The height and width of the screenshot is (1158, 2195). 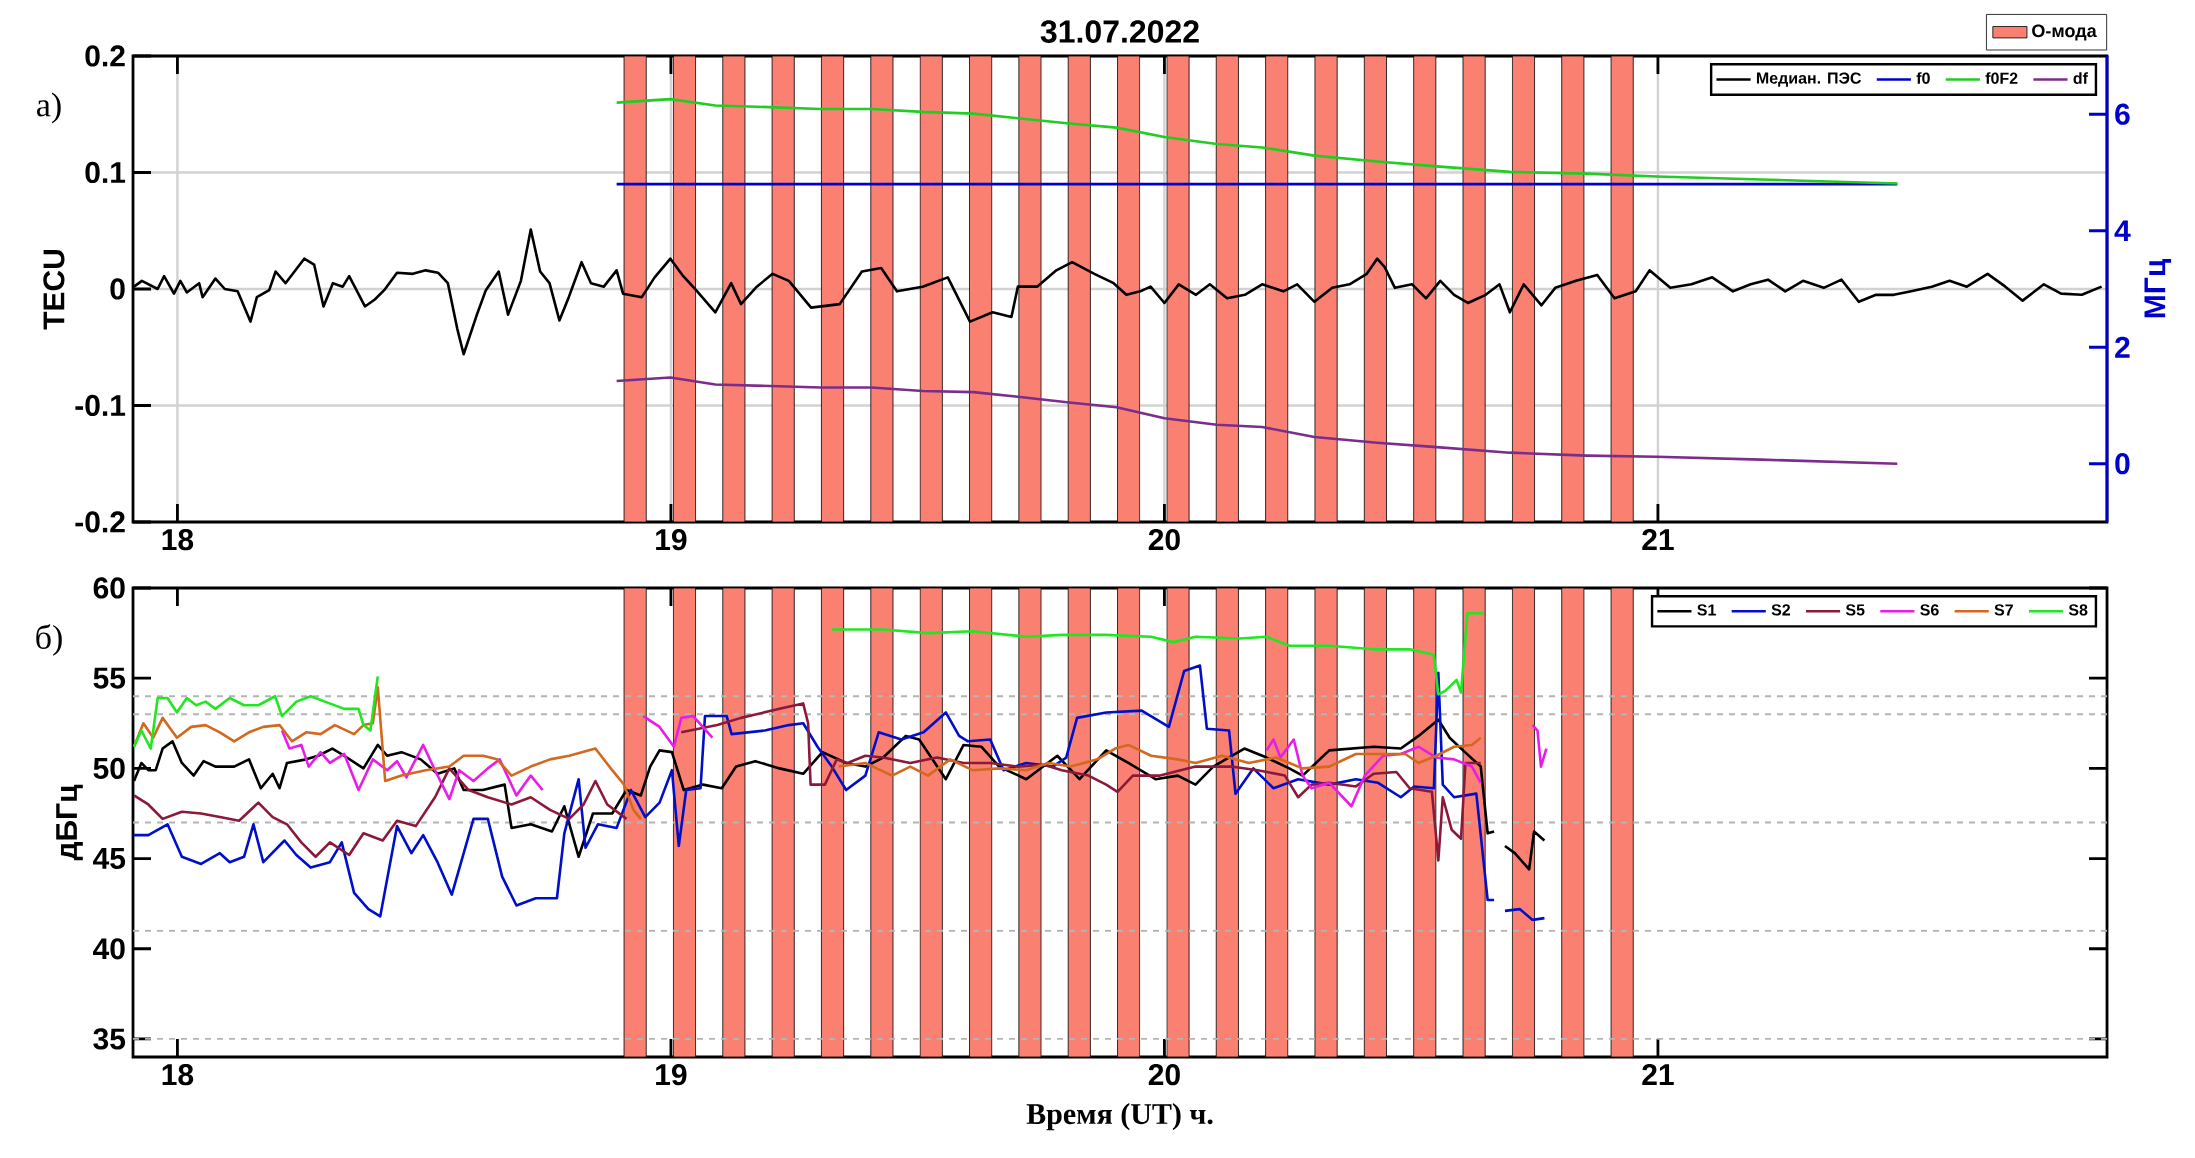 What do you see at coordinates (1929, 610) in the screenshot?
I see `legend-label: S6` at bounding box center [1929, 610].